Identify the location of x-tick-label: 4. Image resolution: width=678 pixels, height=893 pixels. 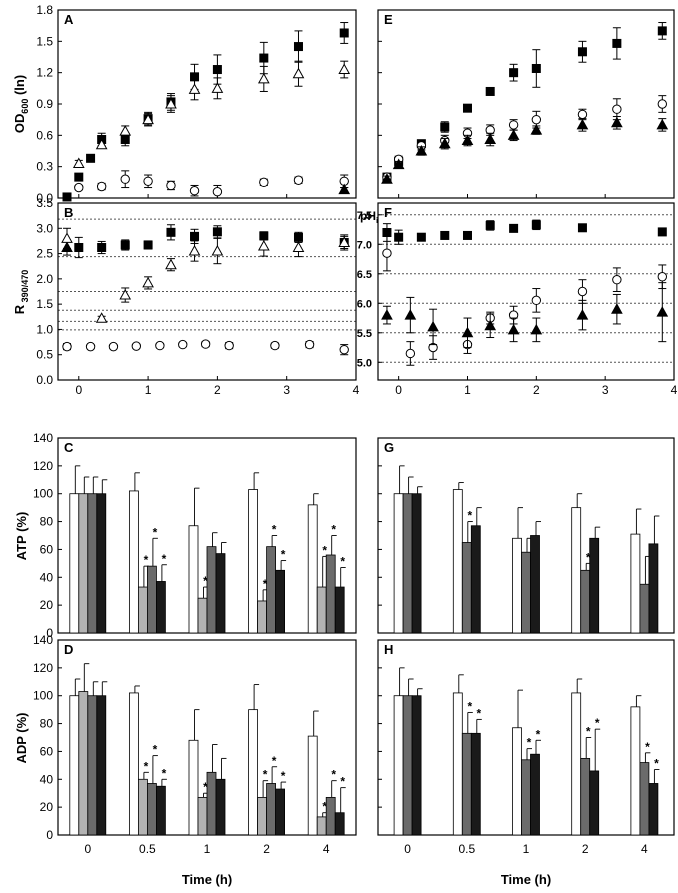
(644, 849).